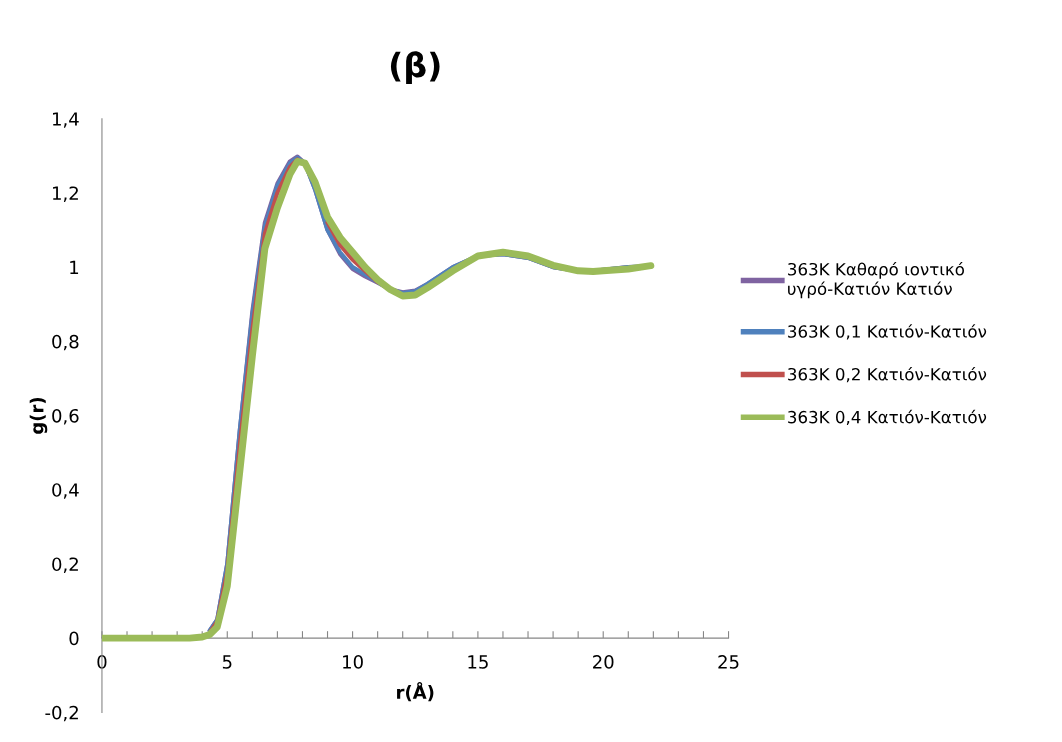  What do you see at coordinates (102, 662) in the screenshot?
I see `x-tick-label: 0` at bounding box center [102, 662].